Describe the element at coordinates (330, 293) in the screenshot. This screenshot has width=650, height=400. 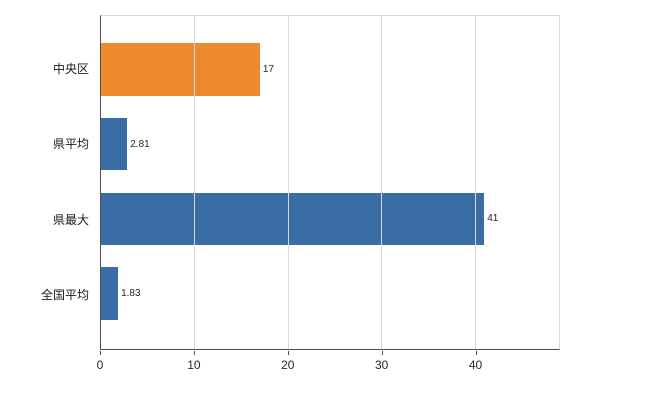
I see `bar-row: 1.83` at that location.